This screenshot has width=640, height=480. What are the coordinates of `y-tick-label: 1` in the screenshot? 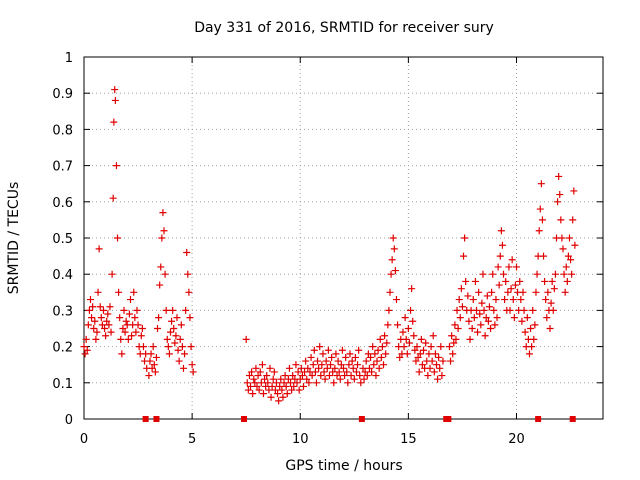 It's located at (69, 58).